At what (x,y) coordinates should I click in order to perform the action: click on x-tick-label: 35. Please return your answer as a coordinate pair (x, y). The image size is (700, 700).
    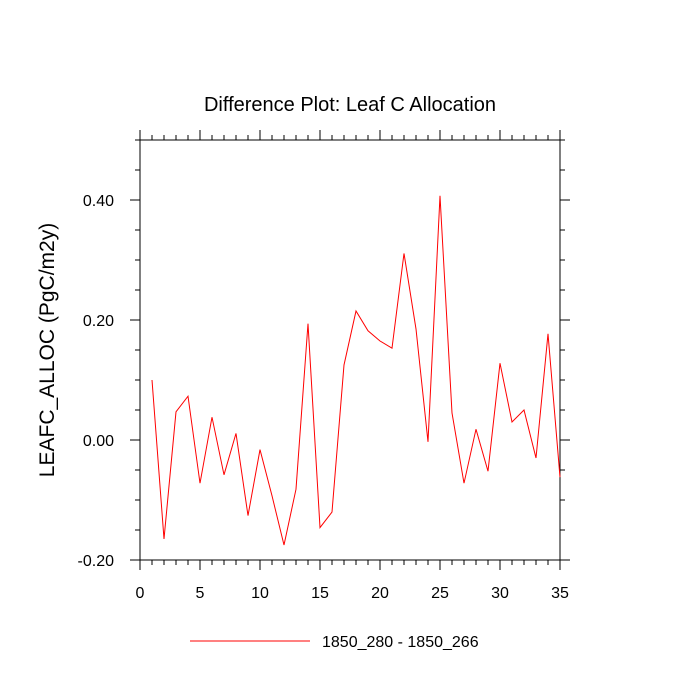
    Looking at the image, I should click on (560, 593).